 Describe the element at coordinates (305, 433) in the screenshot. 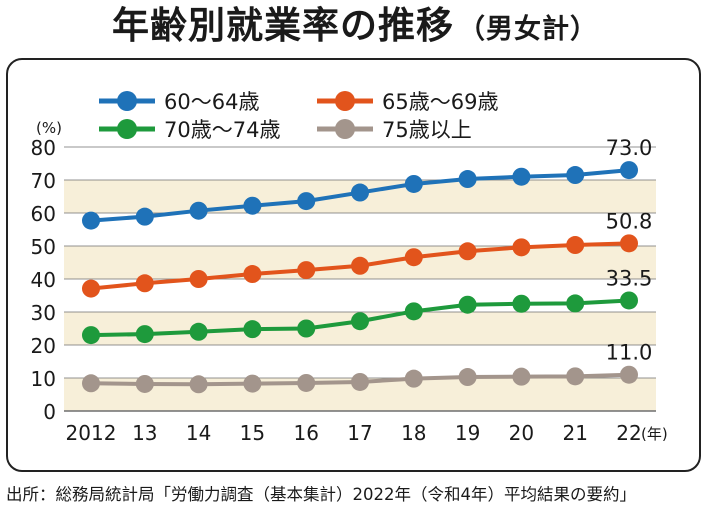

I see `x-tick-label: 16` at that location.